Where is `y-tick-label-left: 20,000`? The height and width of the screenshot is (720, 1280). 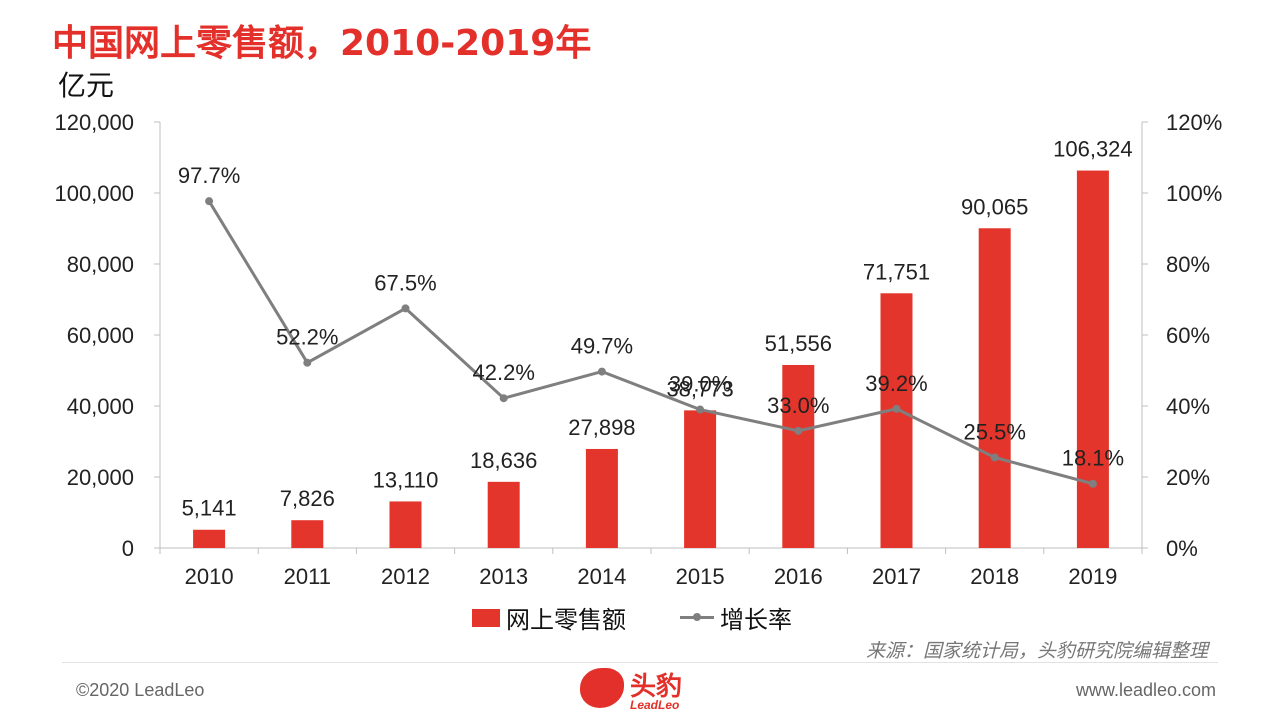
y-tick-label-left: 20,000 is located at coordinates (100, 477).